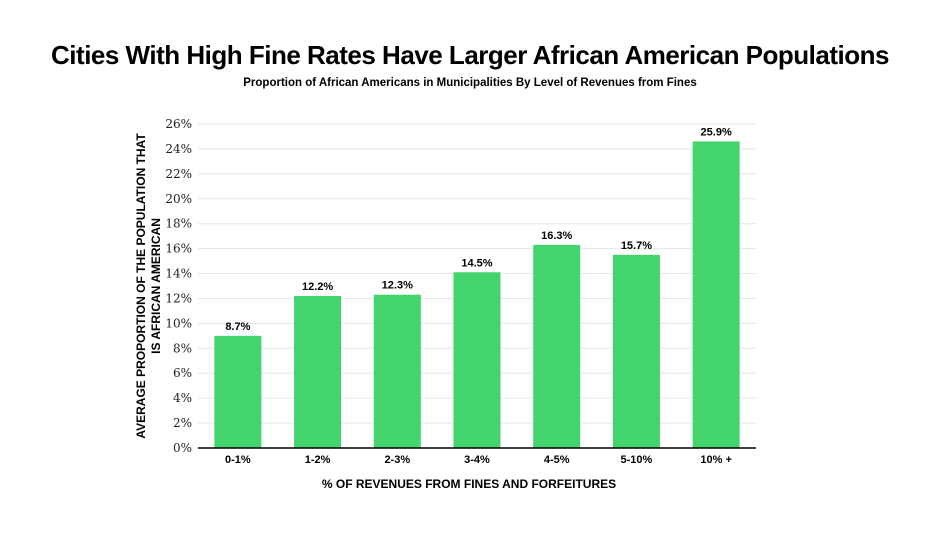 The width and height of the screenshot is (940, 541). I want to click on y-axis-ticks: 0% 2% 4% 6% 8% 10% 12% 14% 16% 18% 20% 22% 24% 26%, so click(178, 286).